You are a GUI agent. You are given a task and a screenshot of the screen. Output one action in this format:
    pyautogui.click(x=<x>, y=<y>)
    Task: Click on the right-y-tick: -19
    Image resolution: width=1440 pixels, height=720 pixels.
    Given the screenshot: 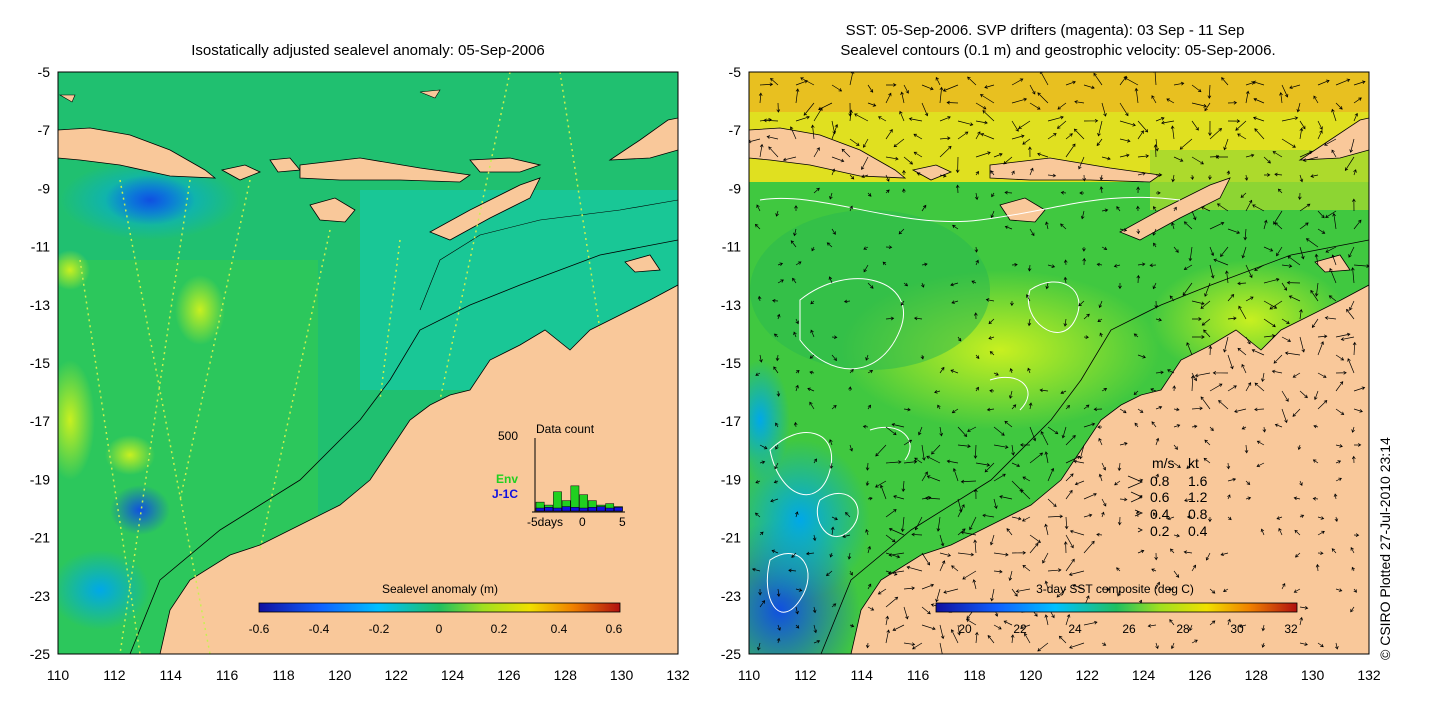 What is the action you would take?
    pyautogui.click(x=731, y=479)
    